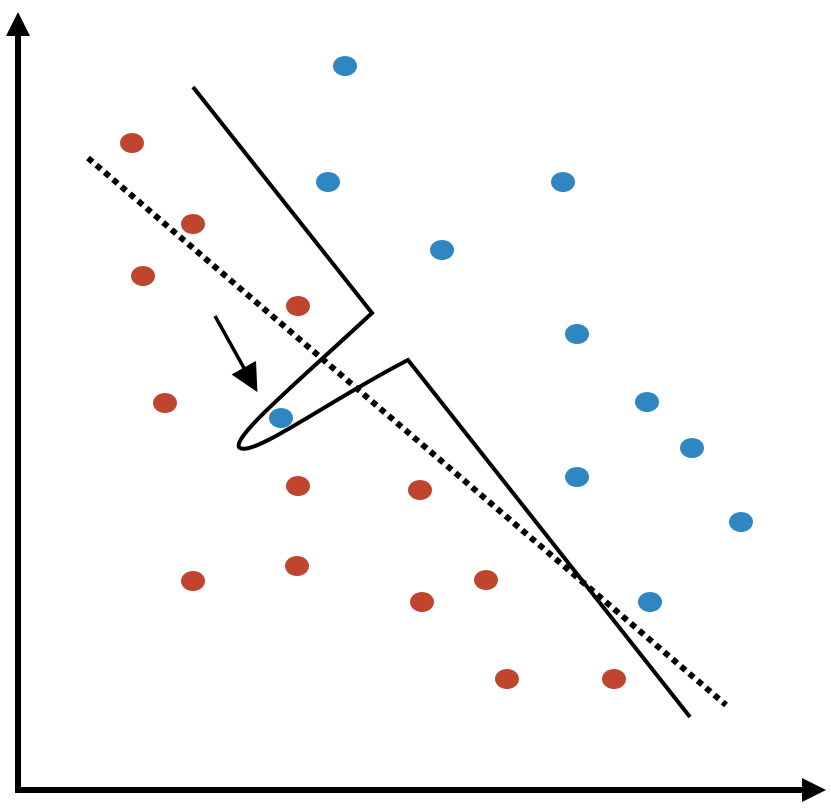 Image resolution: width=831 pixels, height=810 pixels. I want to click on x-axis-arrow, so click(814, 790).